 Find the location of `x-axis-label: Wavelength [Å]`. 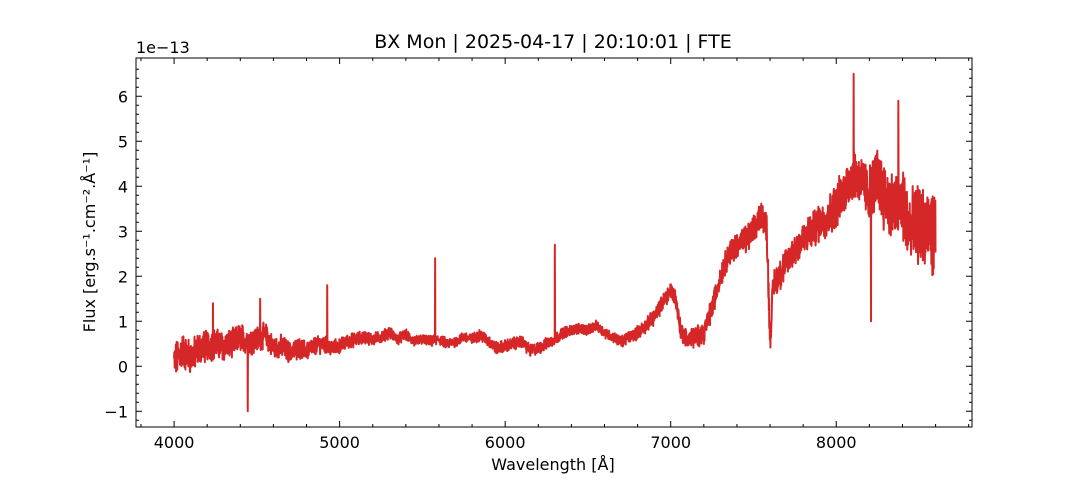

x-axis-label: Wavelength [Å] is located at coordinates (552, 464).